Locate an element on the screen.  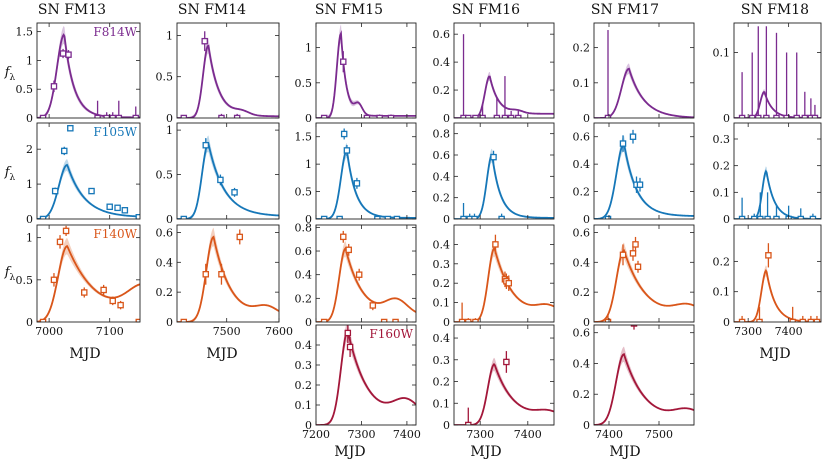
x-tick-label: 7200 is located at coordinates (316, 434).